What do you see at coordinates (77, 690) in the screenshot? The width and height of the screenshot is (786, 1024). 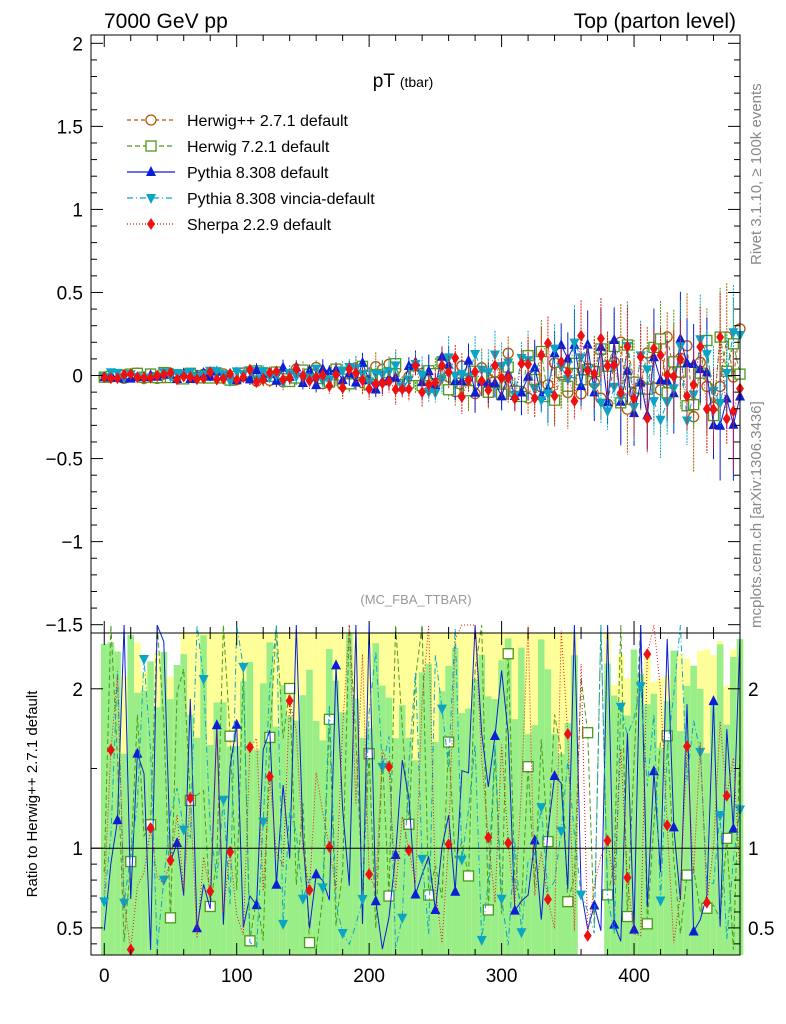 I see `ratio-ytick-label: 2` at bounding box center [77, 690].